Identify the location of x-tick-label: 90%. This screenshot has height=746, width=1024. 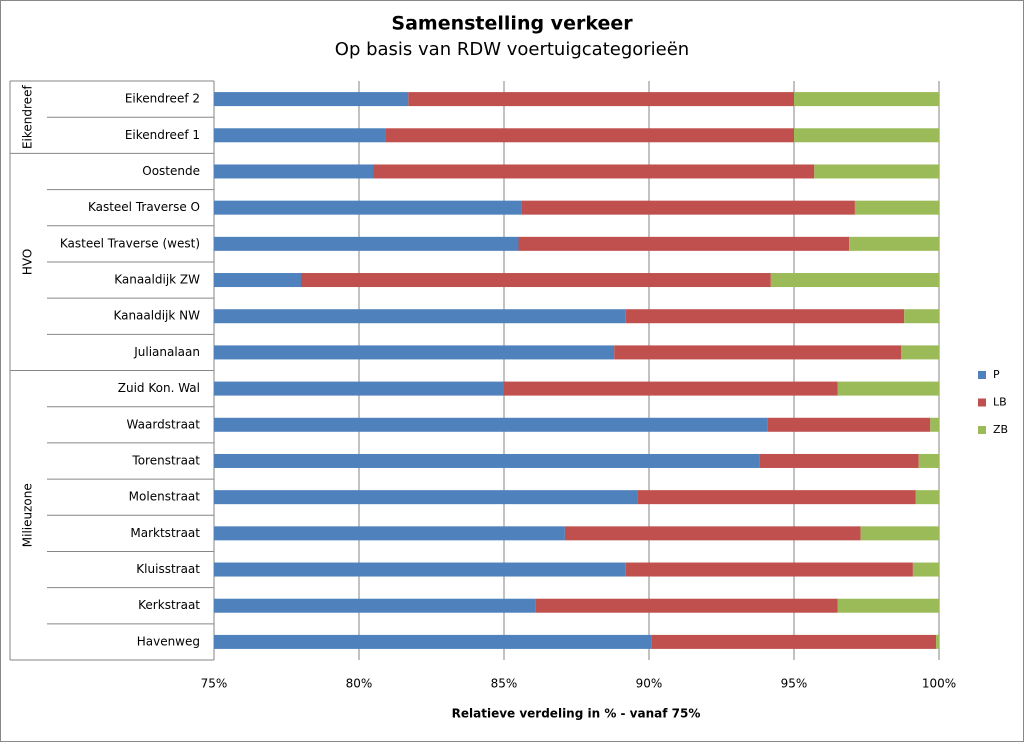
(649, 684).